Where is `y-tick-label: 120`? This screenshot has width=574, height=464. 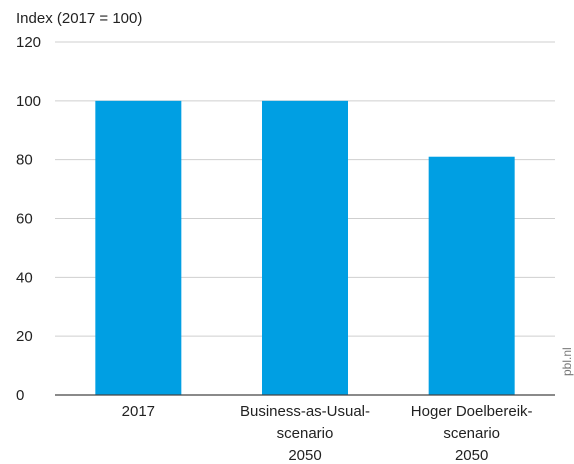 y-tick-label: 120 is located at coordinates (28, 42).